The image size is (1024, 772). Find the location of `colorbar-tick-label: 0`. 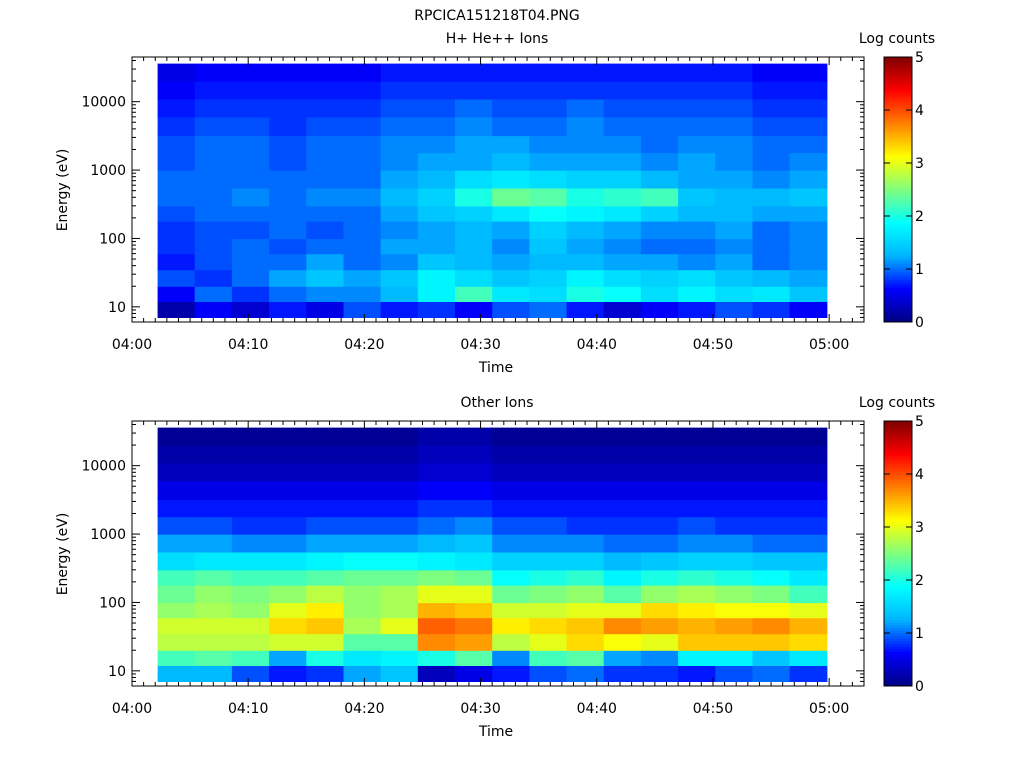

colorbar-tick-label: 0 is located at coordinates (919, 323).